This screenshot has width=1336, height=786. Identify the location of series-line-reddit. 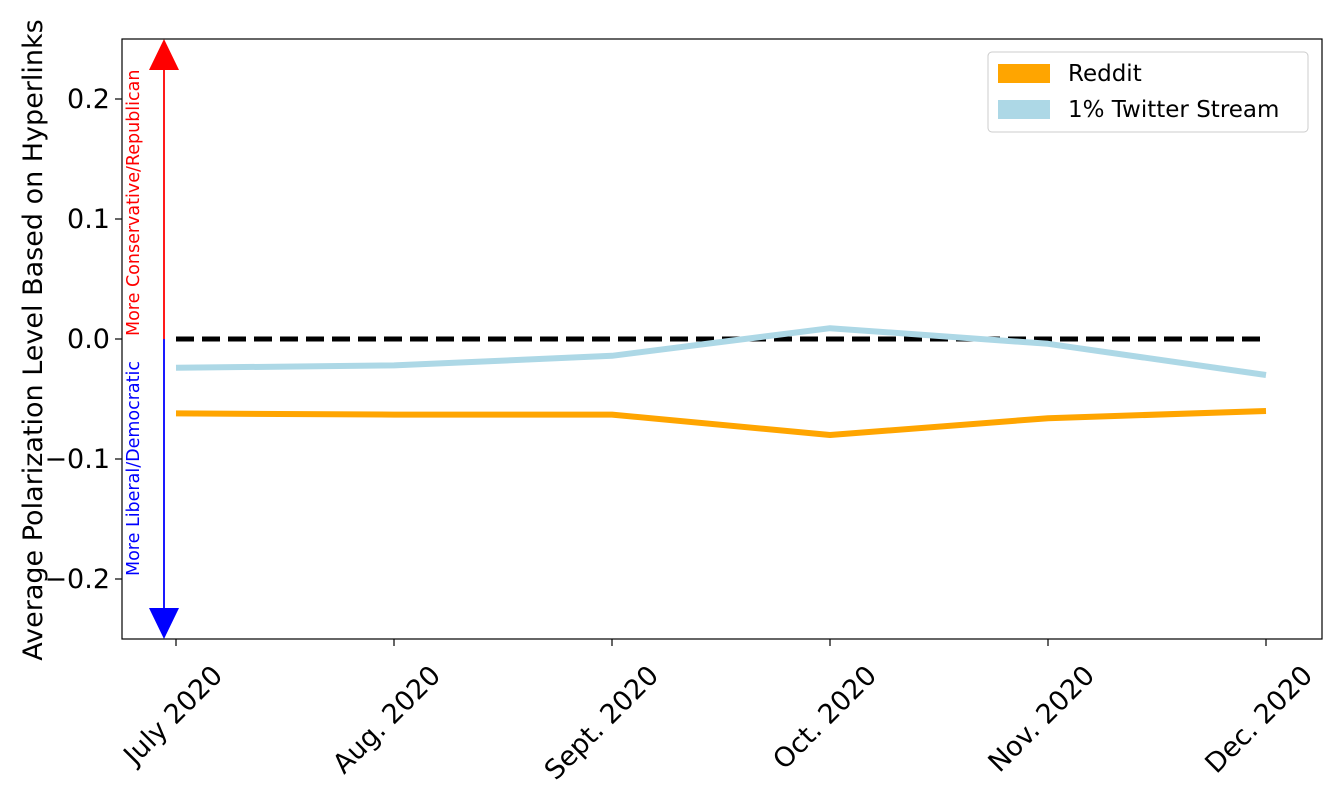
(721, 423).